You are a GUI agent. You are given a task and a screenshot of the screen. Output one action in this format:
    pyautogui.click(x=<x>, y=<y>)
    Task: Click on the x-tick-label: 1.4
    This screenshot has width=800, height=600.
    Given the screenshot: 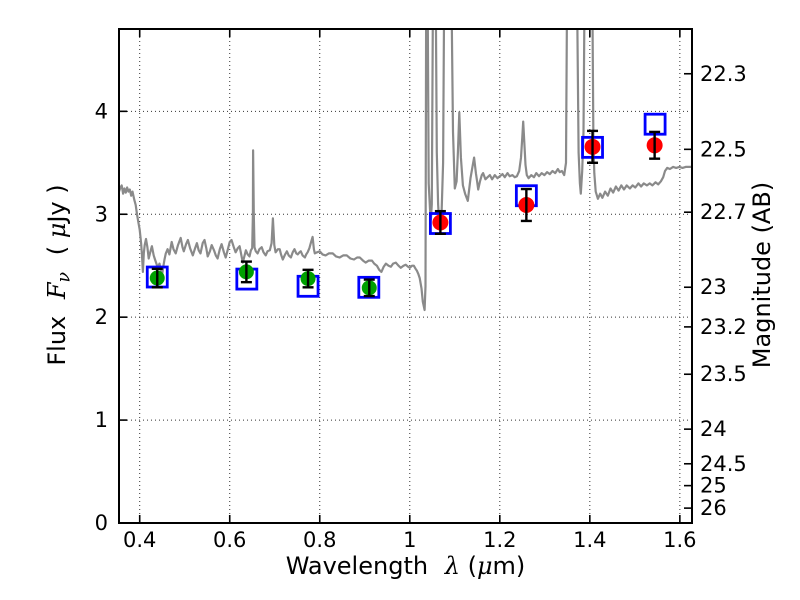 What is the action you would take?
    pyautogui.click(x=589, y=540)
    